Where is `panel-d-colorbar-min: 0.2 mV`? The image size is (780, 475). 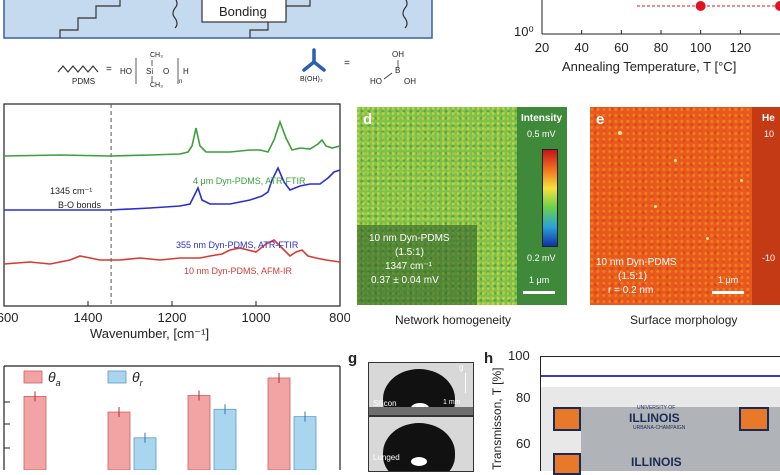
panel-d-colorbar-min: 0.2 mV is located at coordinates (541, 258).